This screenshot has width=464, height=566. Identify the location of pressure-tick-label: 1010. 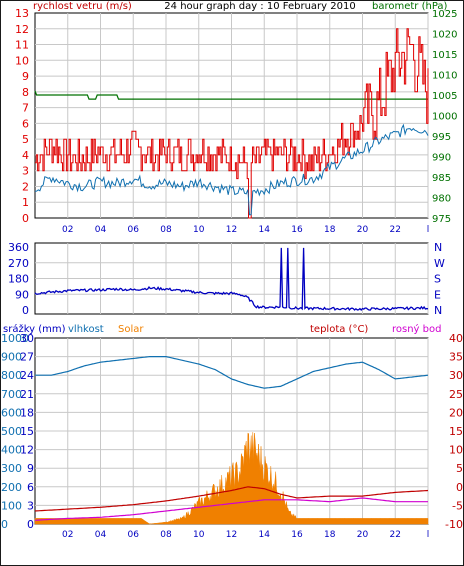
(444, 76).